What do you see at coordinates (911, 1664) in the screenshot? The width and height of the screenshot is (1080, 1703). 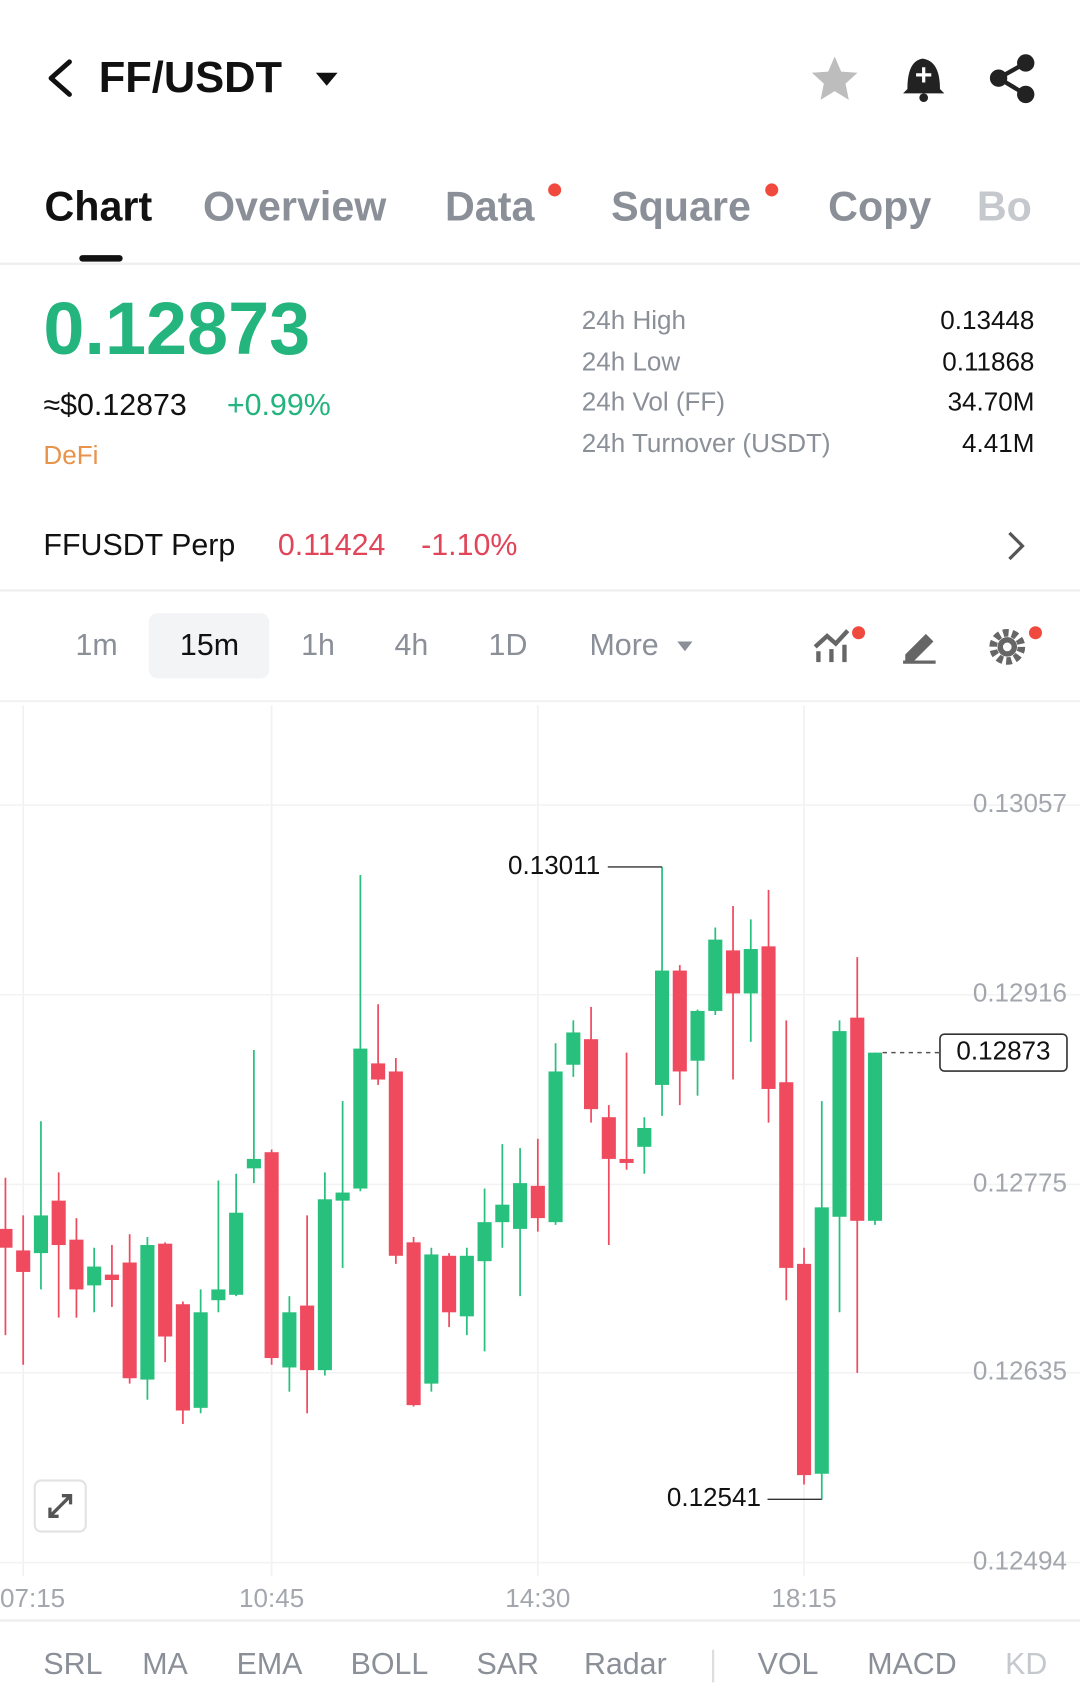 I see `indicator-tab: MACD` at bounding box center [911, 1664].